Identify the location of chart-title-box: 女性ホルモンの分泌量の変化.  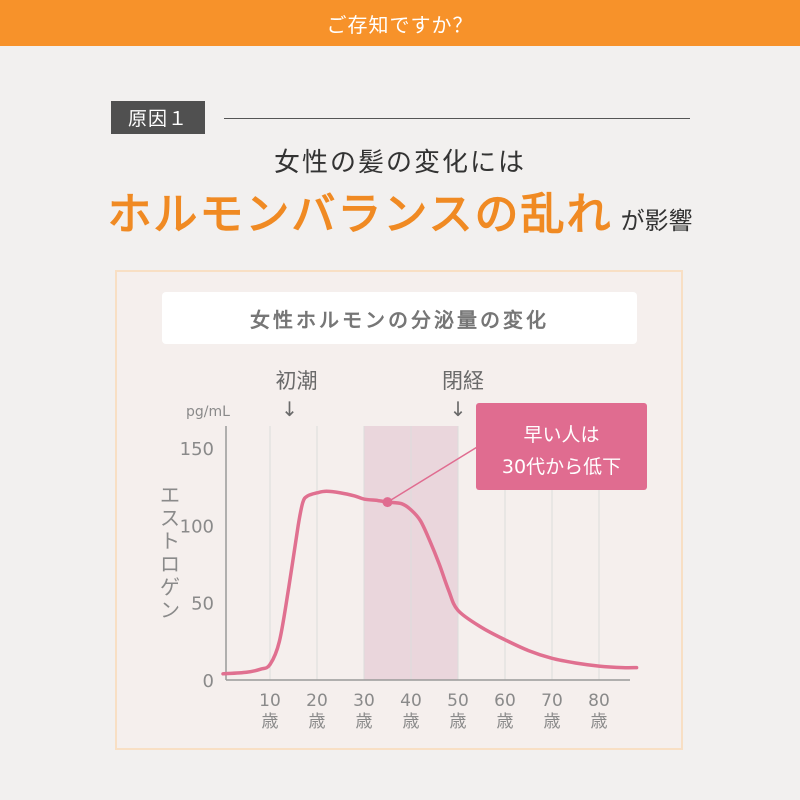
(399, 318).